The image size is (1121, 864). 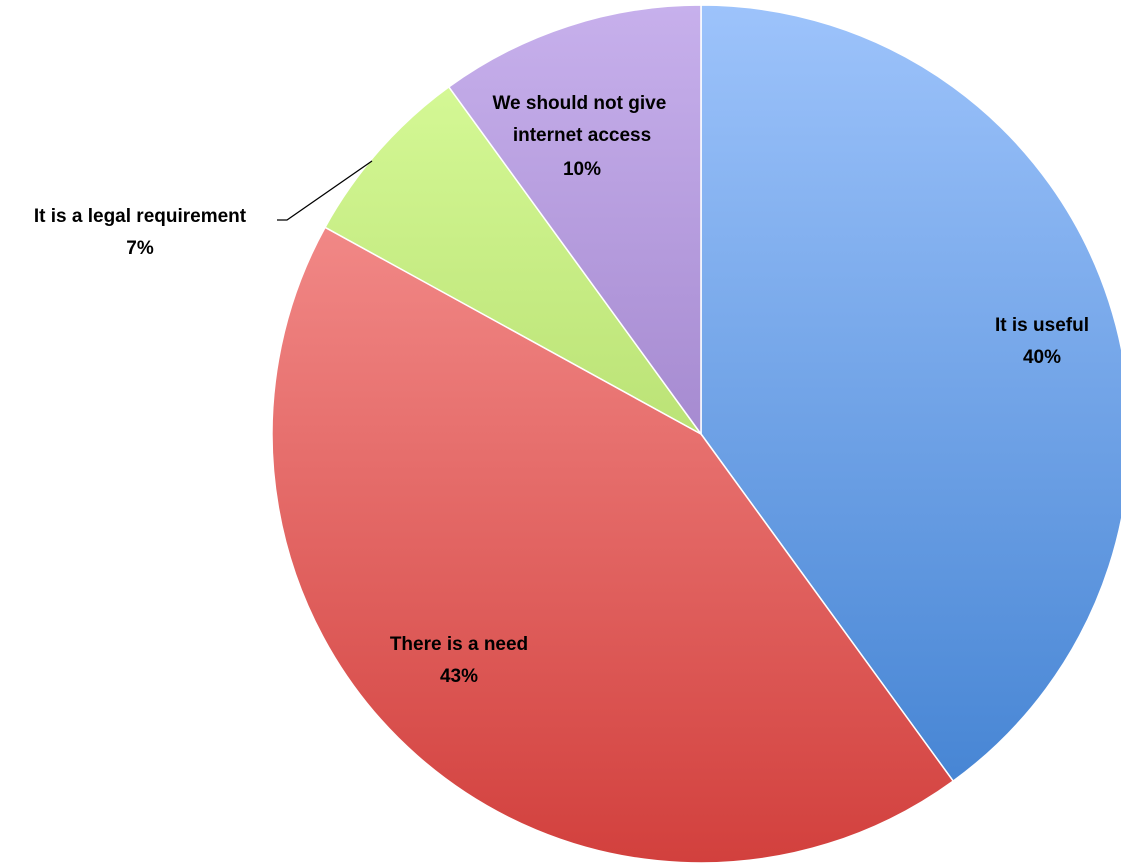 What do you see at coordinates (574, 220) in the screenshot?
I see `slice-no-internet-access` at bounding box center [574, 220].